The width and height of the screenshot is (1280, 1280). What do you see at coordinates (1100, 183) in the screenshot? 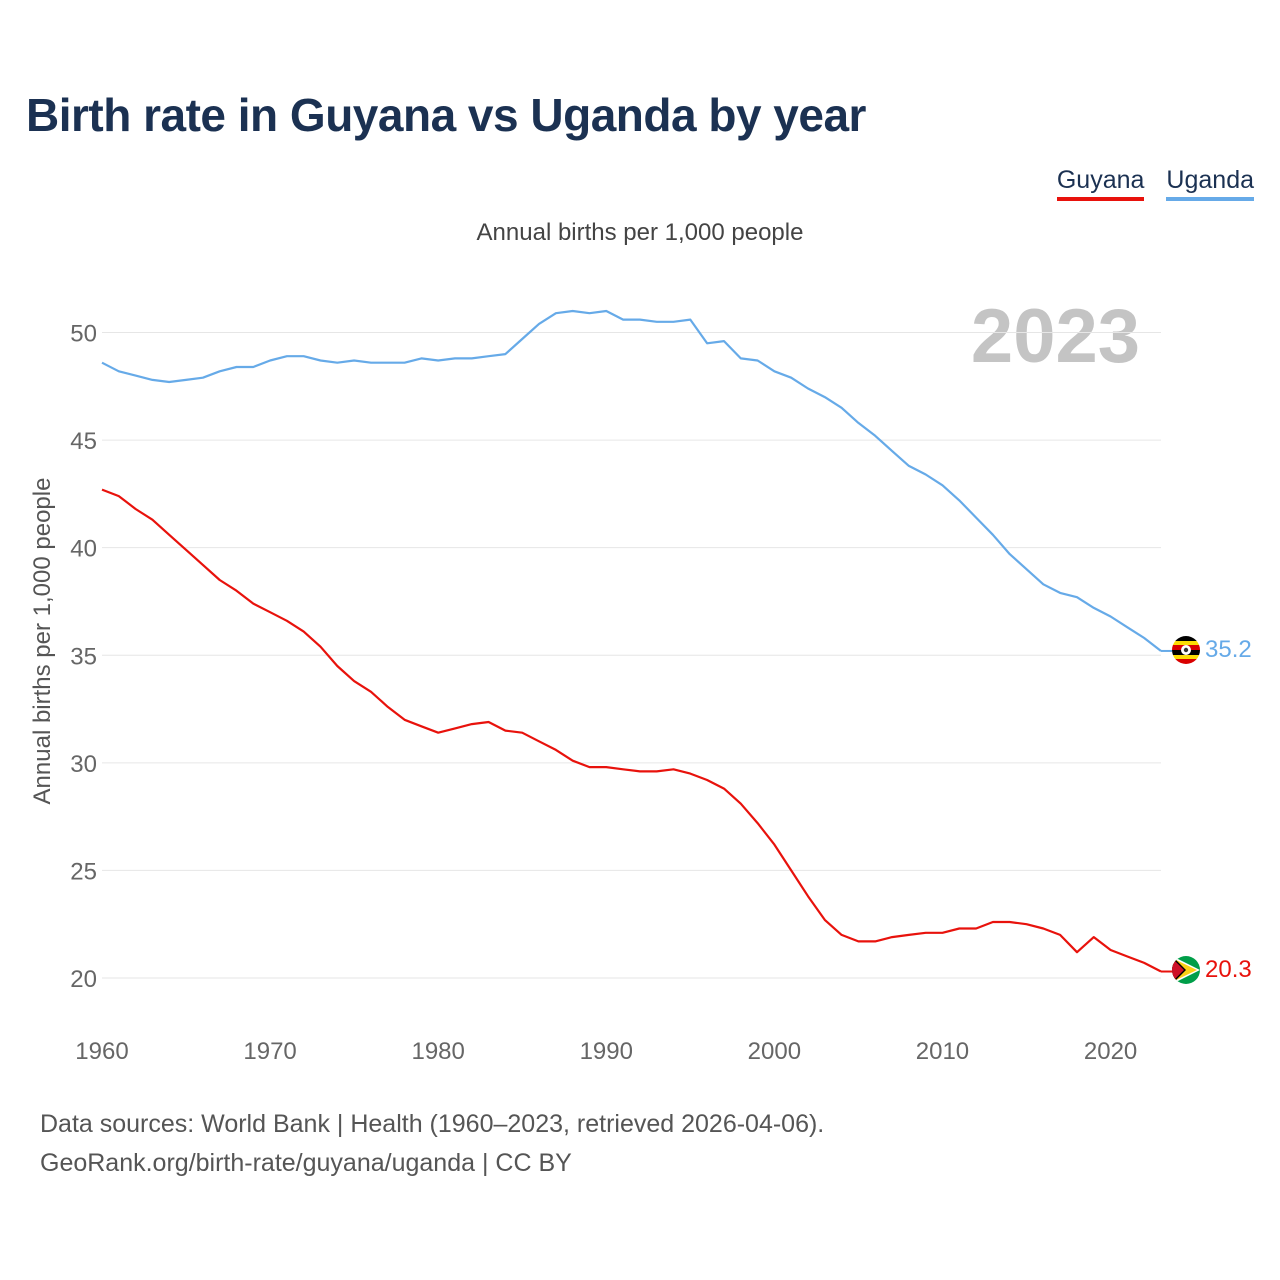
I see `legend-item-guyana: Guyana` at bounding box center [1100, 183].